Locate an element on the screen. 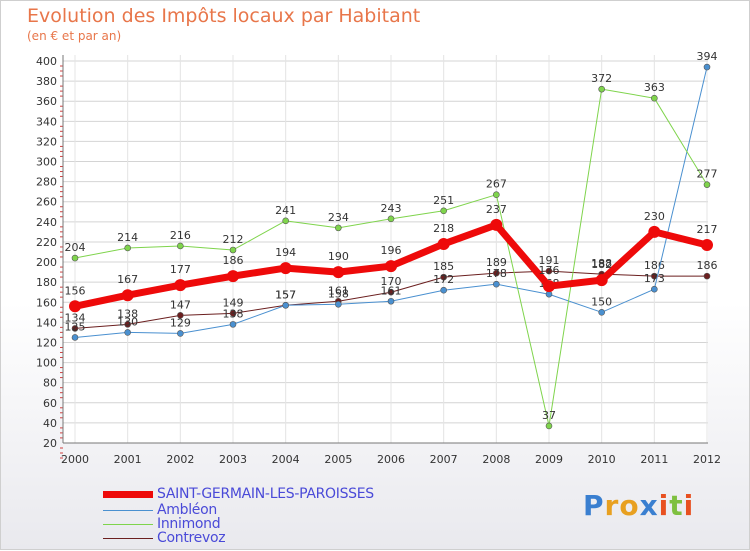 Image resolution: width=750 pixels, height=551 pixels. proxiti-logo: Proxiti is located at coordinates (638, 505).